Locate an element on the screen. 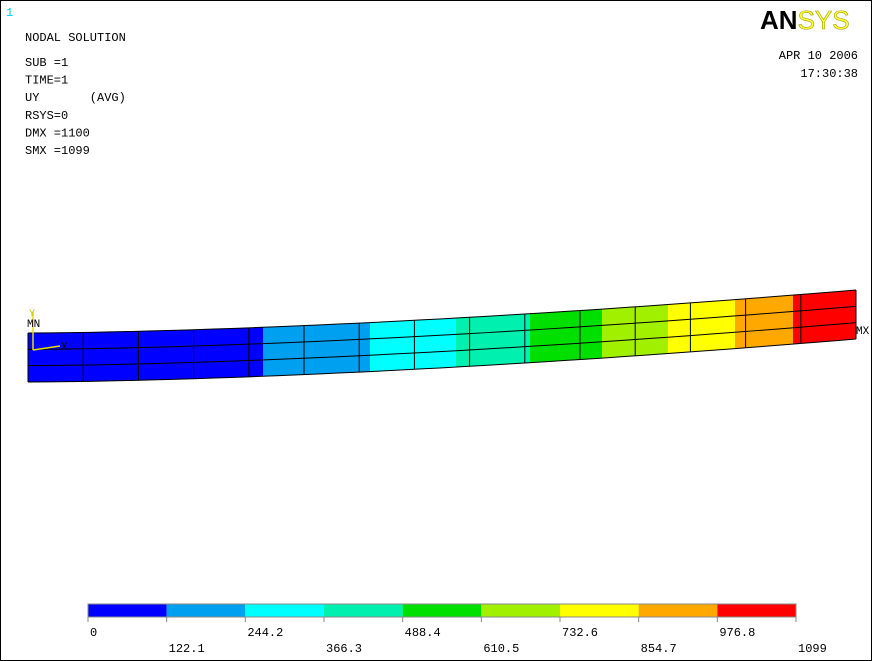 This screenshot has height=661, width=872. logo-bold: AN is located at coordinates (779, 20).